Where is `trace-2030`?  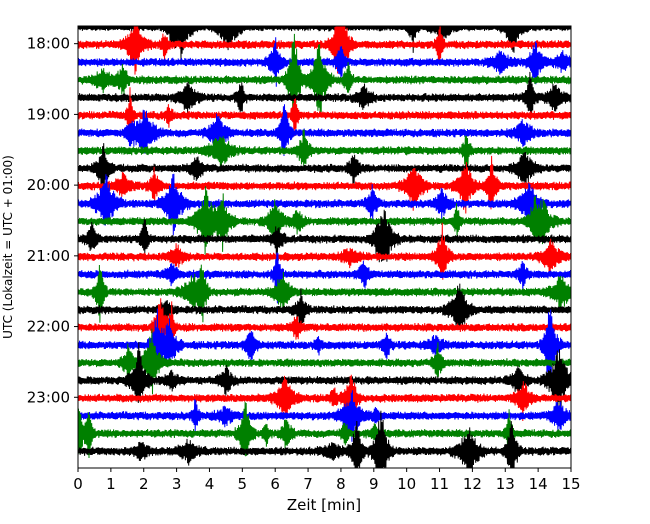
trace-2030 is located at coordinates (324, 220).